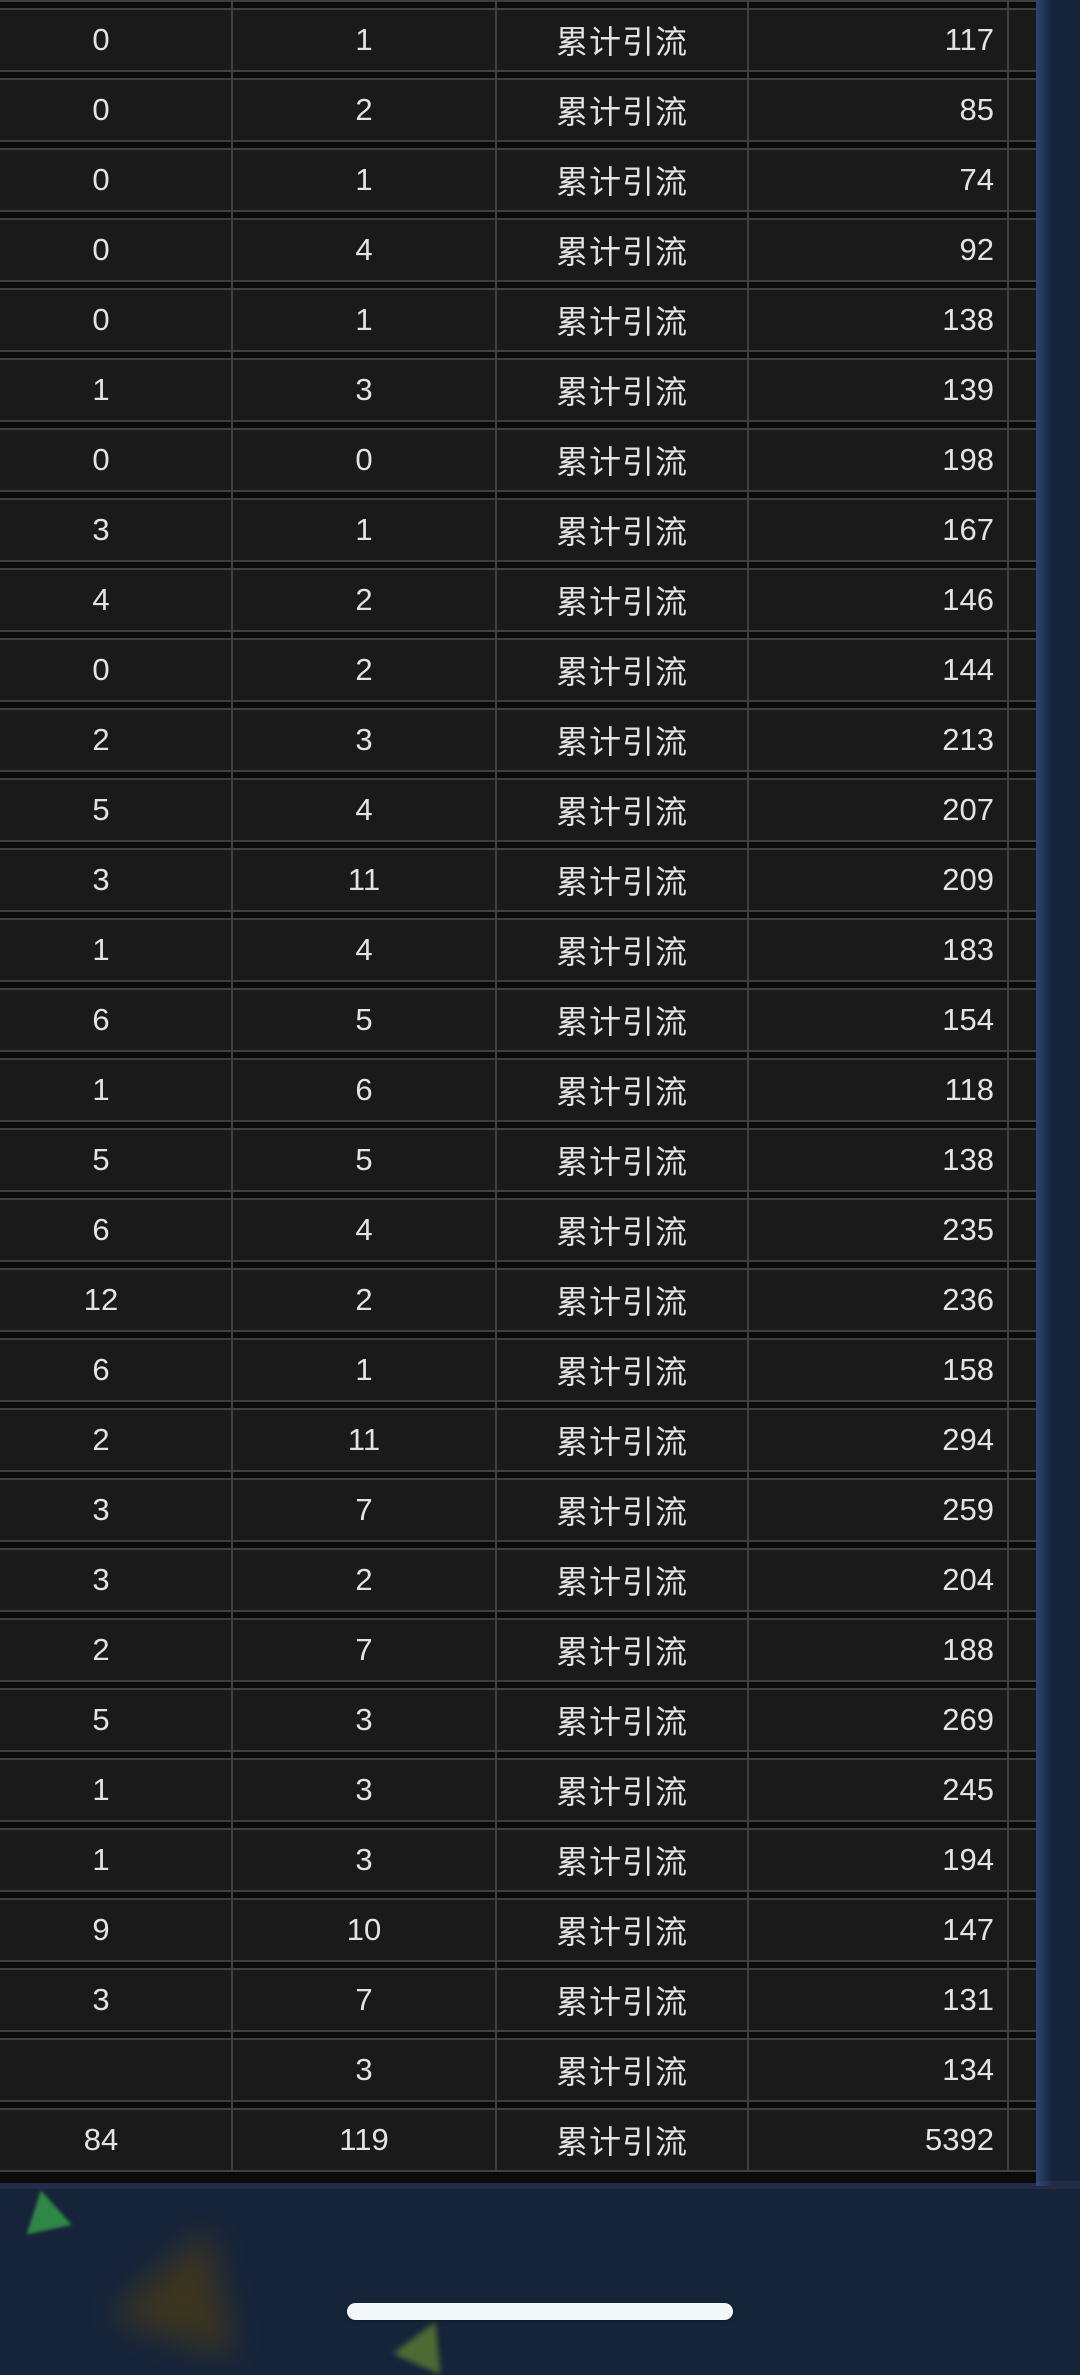 The image size is (1080, 2375). Describe the element at coordinates (518, 1440) in the screenshot. I see `table-row: 2 11 累计引流 294` at that location.